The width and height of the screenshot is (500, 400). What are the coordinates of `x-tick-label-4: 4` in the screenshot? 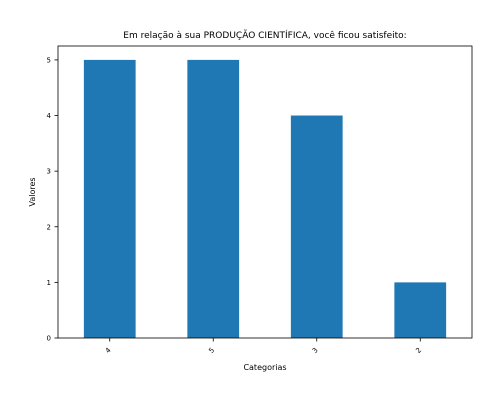 It's located at (108, 350).